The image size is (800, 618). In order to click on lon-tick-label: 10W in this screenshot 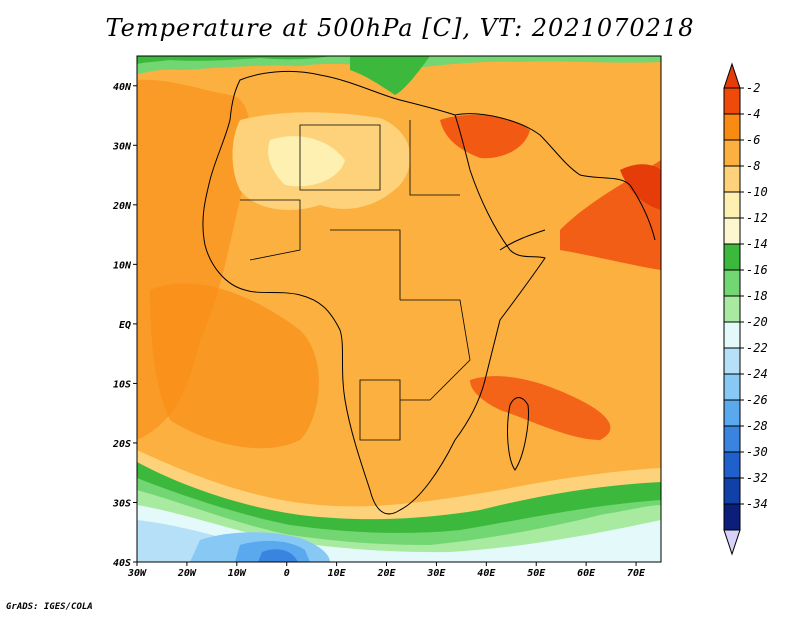, I will do `click(237, 573)`.